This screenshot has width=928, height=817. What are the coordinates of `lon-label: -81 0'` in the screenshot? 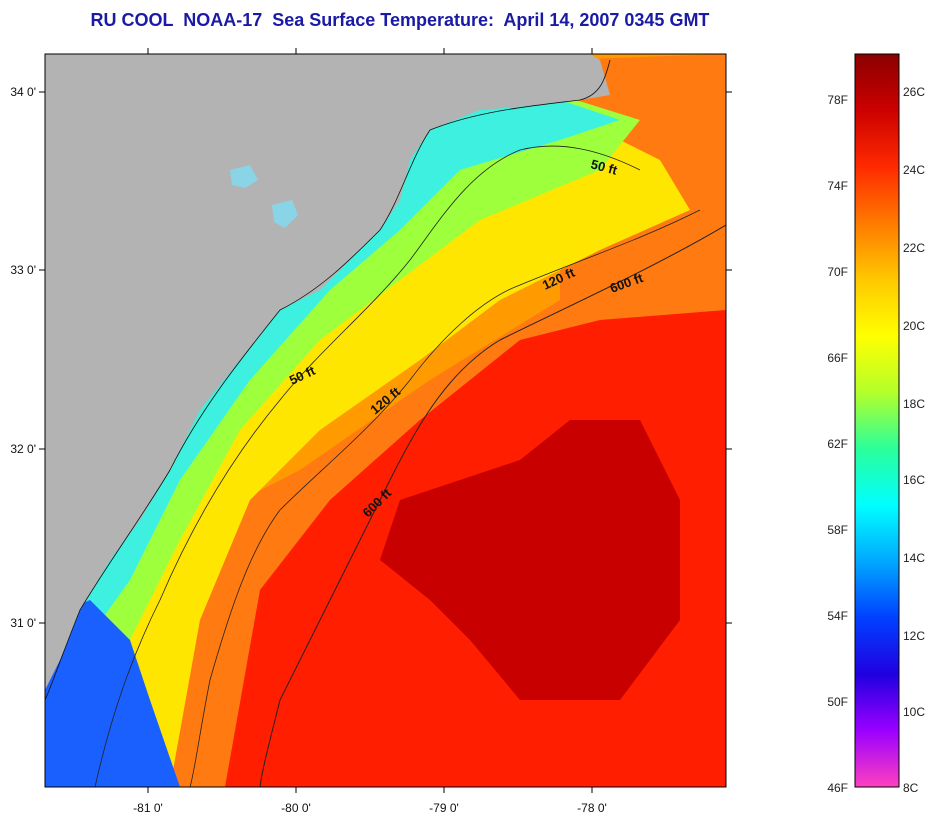 It's located at (148, 808).